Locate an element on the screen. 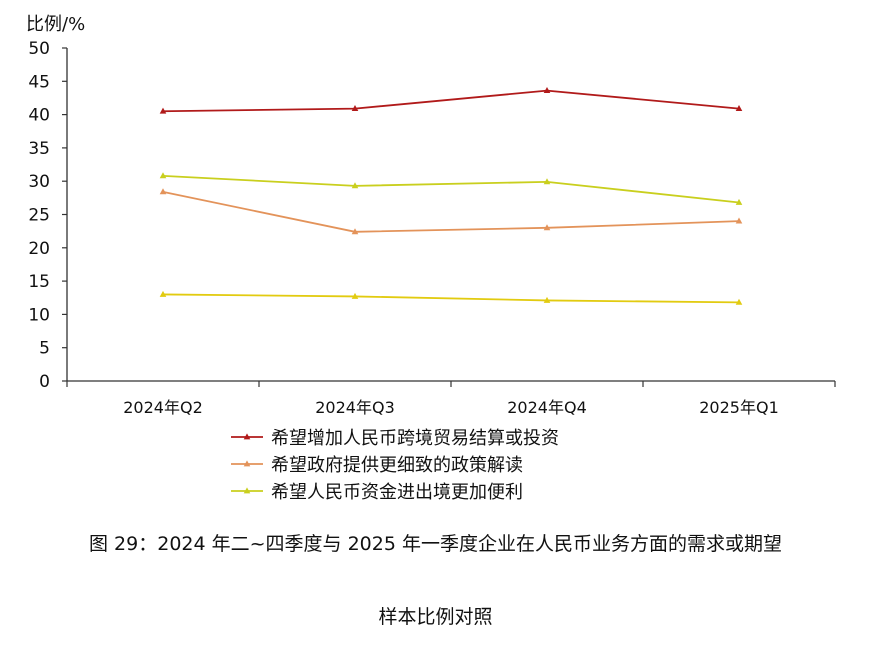 This screenshot has height=647, width=871. x-tick-label: 2024年Q2 is located at coordinates (163, 407).